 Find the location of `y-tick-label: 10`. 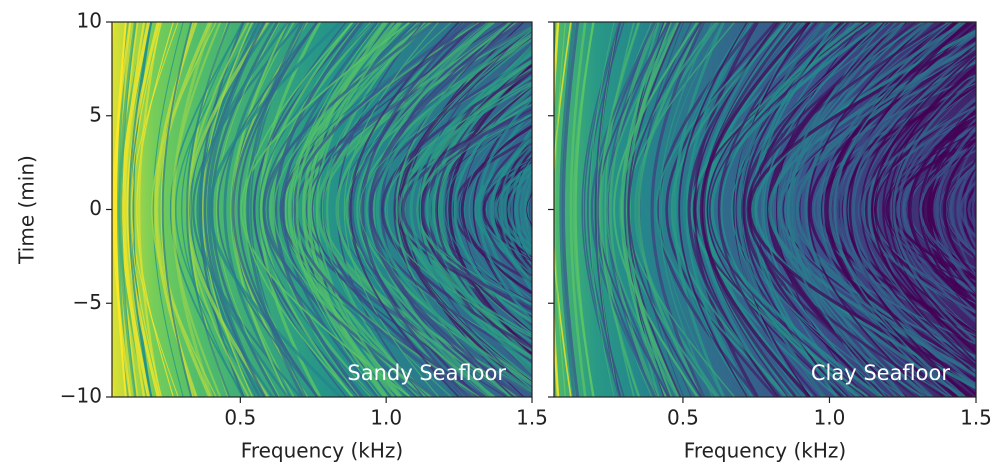

y-tick-label: 10 is located at coordinates (89, 21).